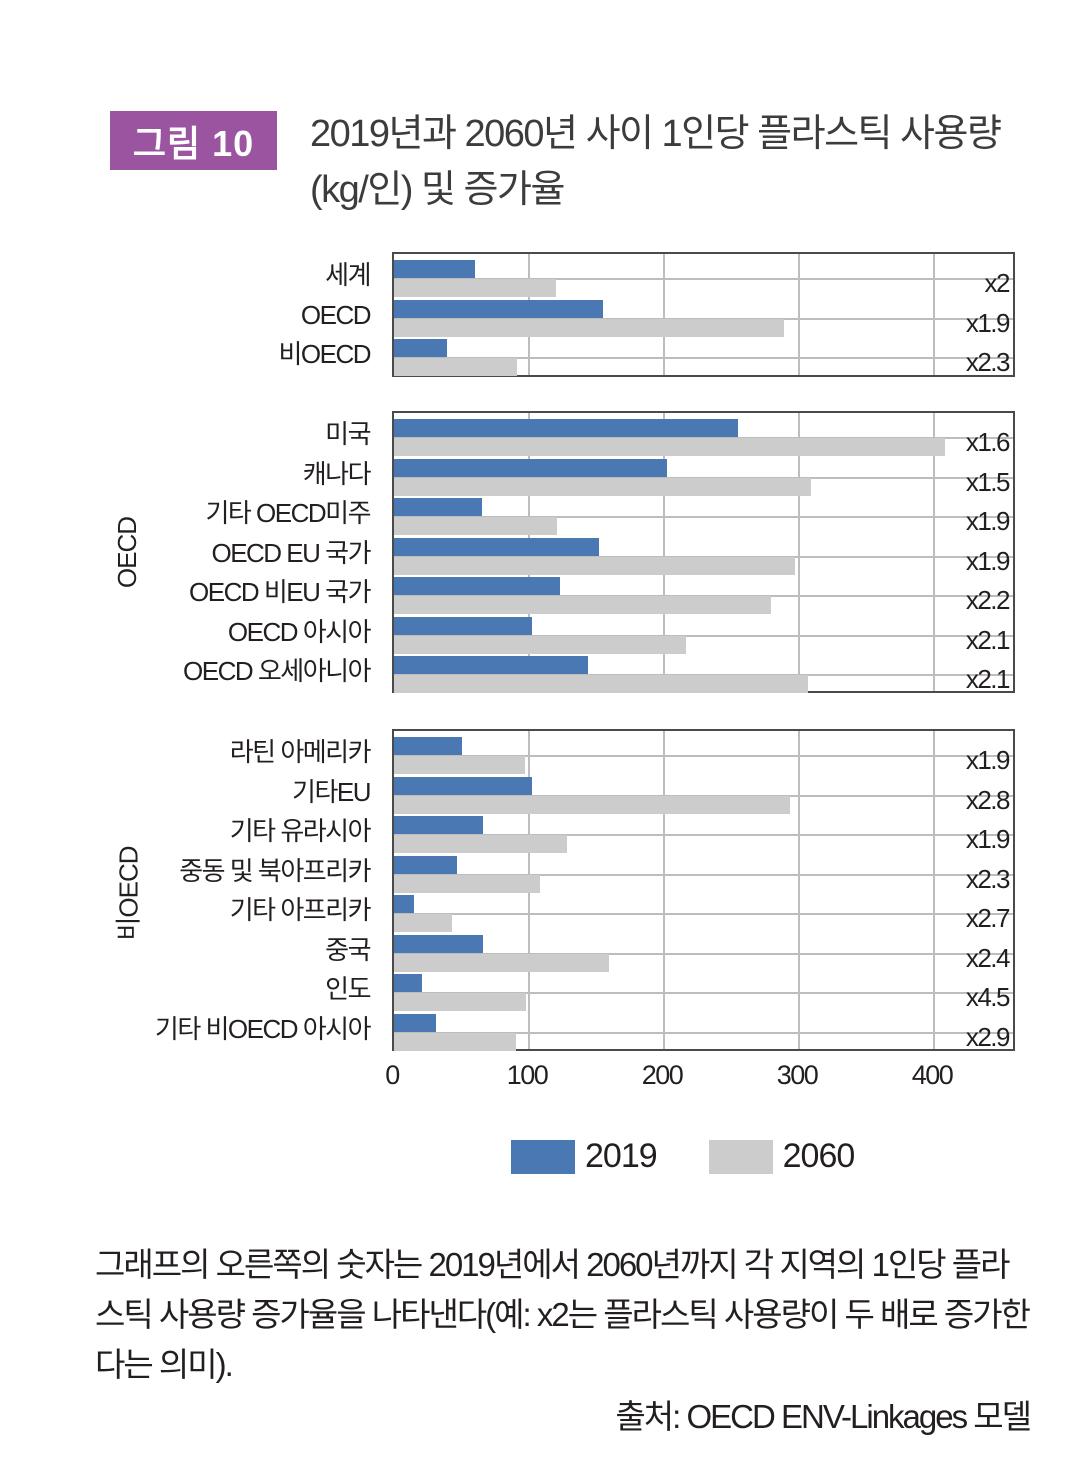 The height and width of the screenshot is (1484, 1080). Describe the element at coordinates (703, 314) in the screenshot. I see `chart-panel-1: x2 x1.9 x2.3` at that location.